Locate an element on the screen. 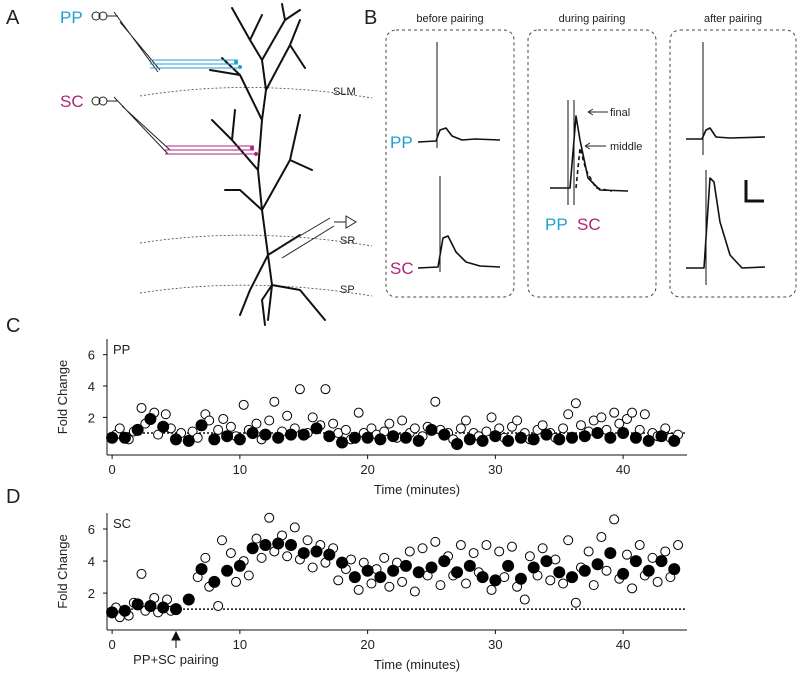  dendrite is located at coordinates (267, 164).